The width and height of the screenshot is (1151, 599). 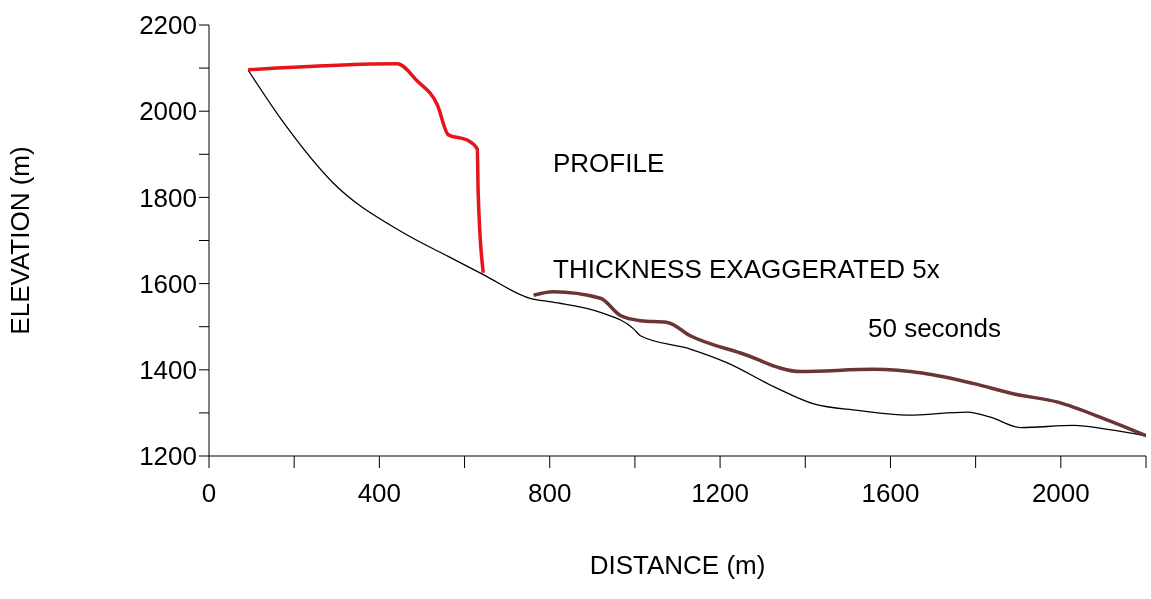 What do you see at coordinates (168, 370) in the screenshot?
I see `y-tick-label: 1400` at bounding box center [168, 370].